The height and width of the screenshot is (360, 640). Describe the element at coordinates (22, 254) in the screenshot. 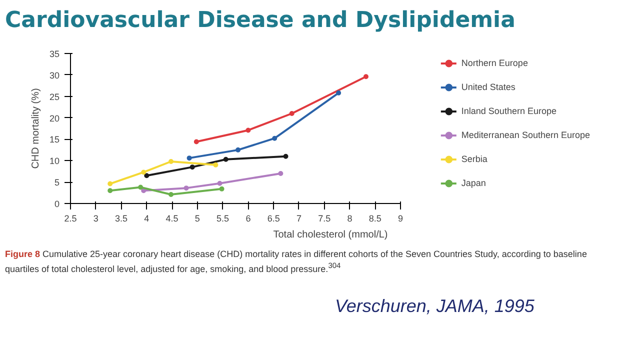

I see `caption: Figure 8` at that location.